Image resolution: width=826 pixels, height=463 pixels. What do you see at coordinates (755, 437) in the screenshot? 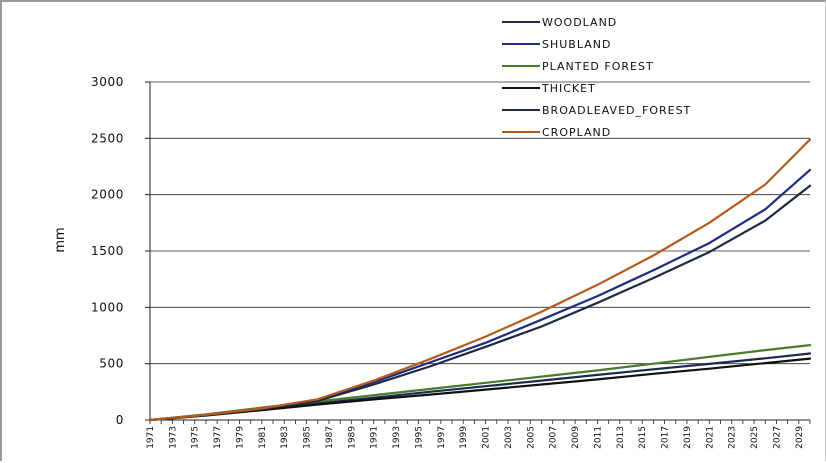
I see `x-tick-label-2025: 2025` at bounding box center [755, 437].